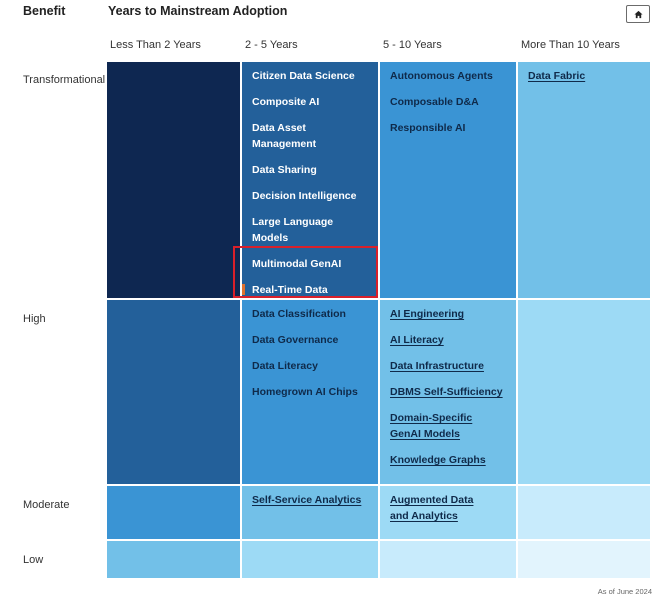 The image size is (660, 600). Describe the element at coordinates (173, 392) in the screenshot. I see `cell-high-less-than-2-years` at that location.